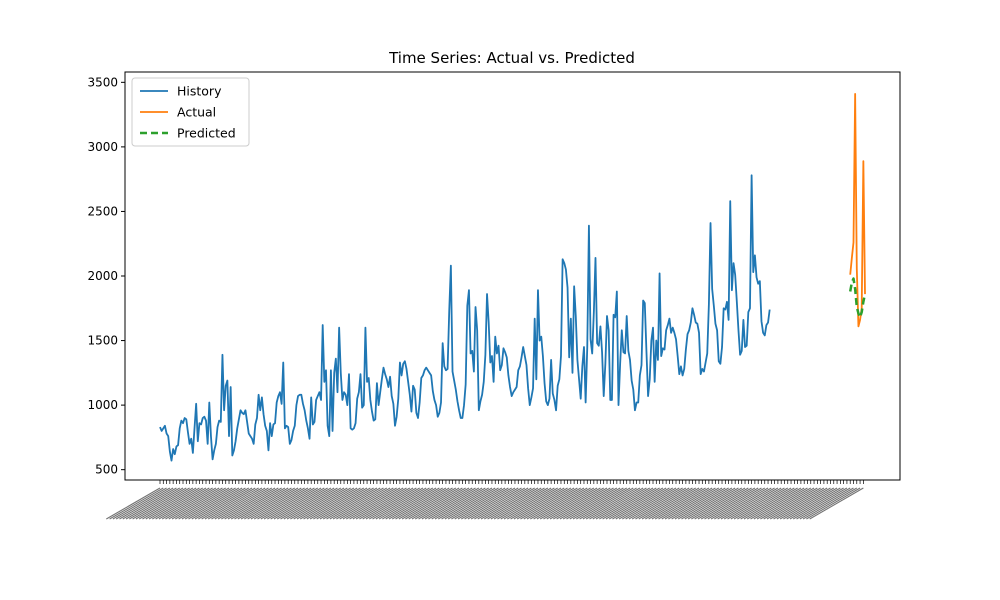 Image resolution: width=1000 pixels, height=600 pixels. Describe the element at coordinates (511, 58) in the screenshot. I see `chart-title: Time Series: Actual vs. Predicted` at that location.